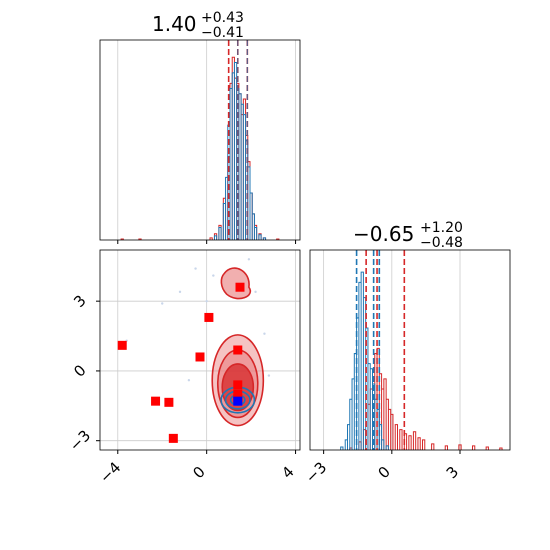 This screenshot has width=550, height=550. Describe the element at coordinates (316, 472) in the screenshot. I see `x-tick-label: −3` at that location.